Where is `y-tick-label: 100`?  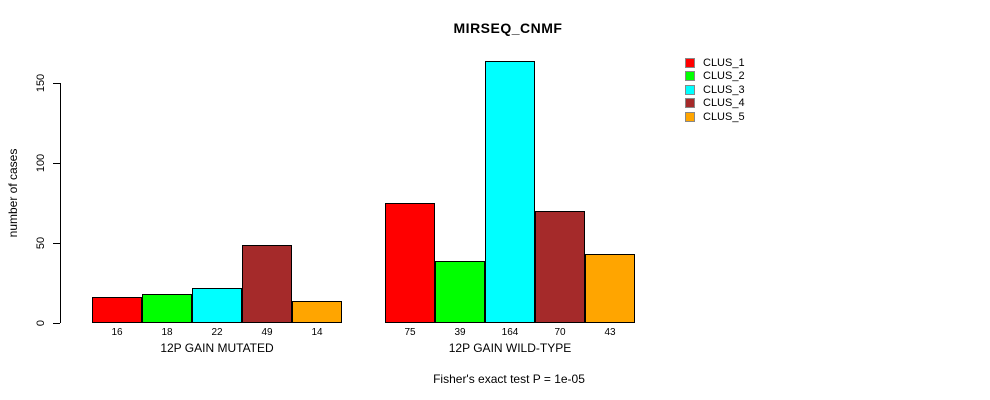 y-tick-label: 100 is located at coordinates (41, 163).